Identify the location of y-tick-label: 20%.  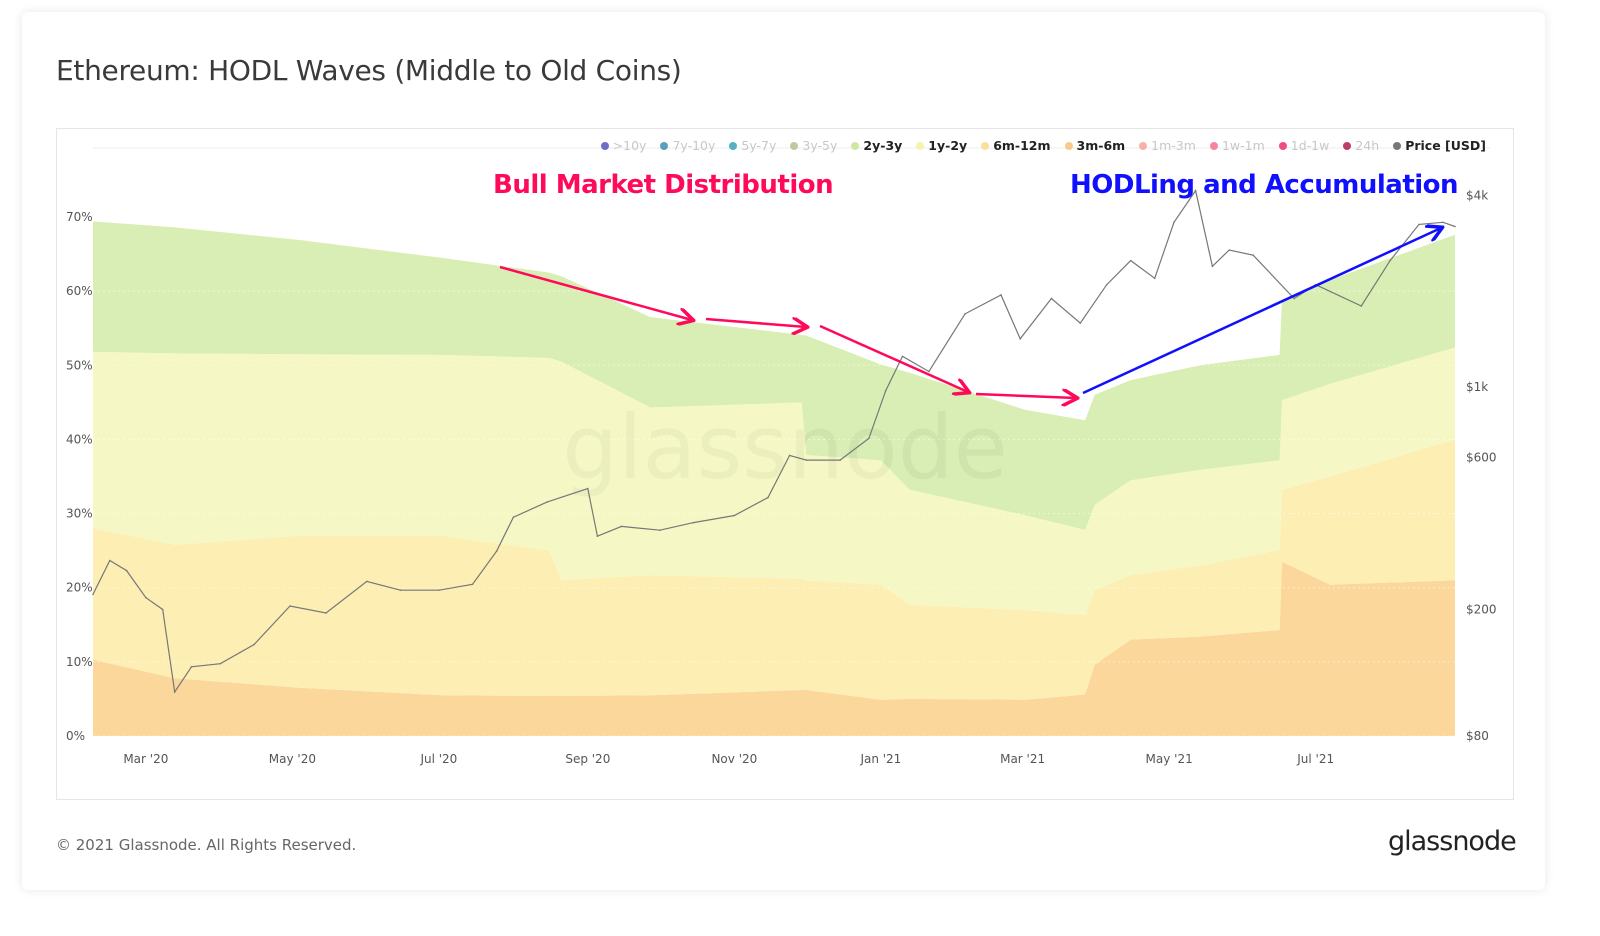
(79, 588).